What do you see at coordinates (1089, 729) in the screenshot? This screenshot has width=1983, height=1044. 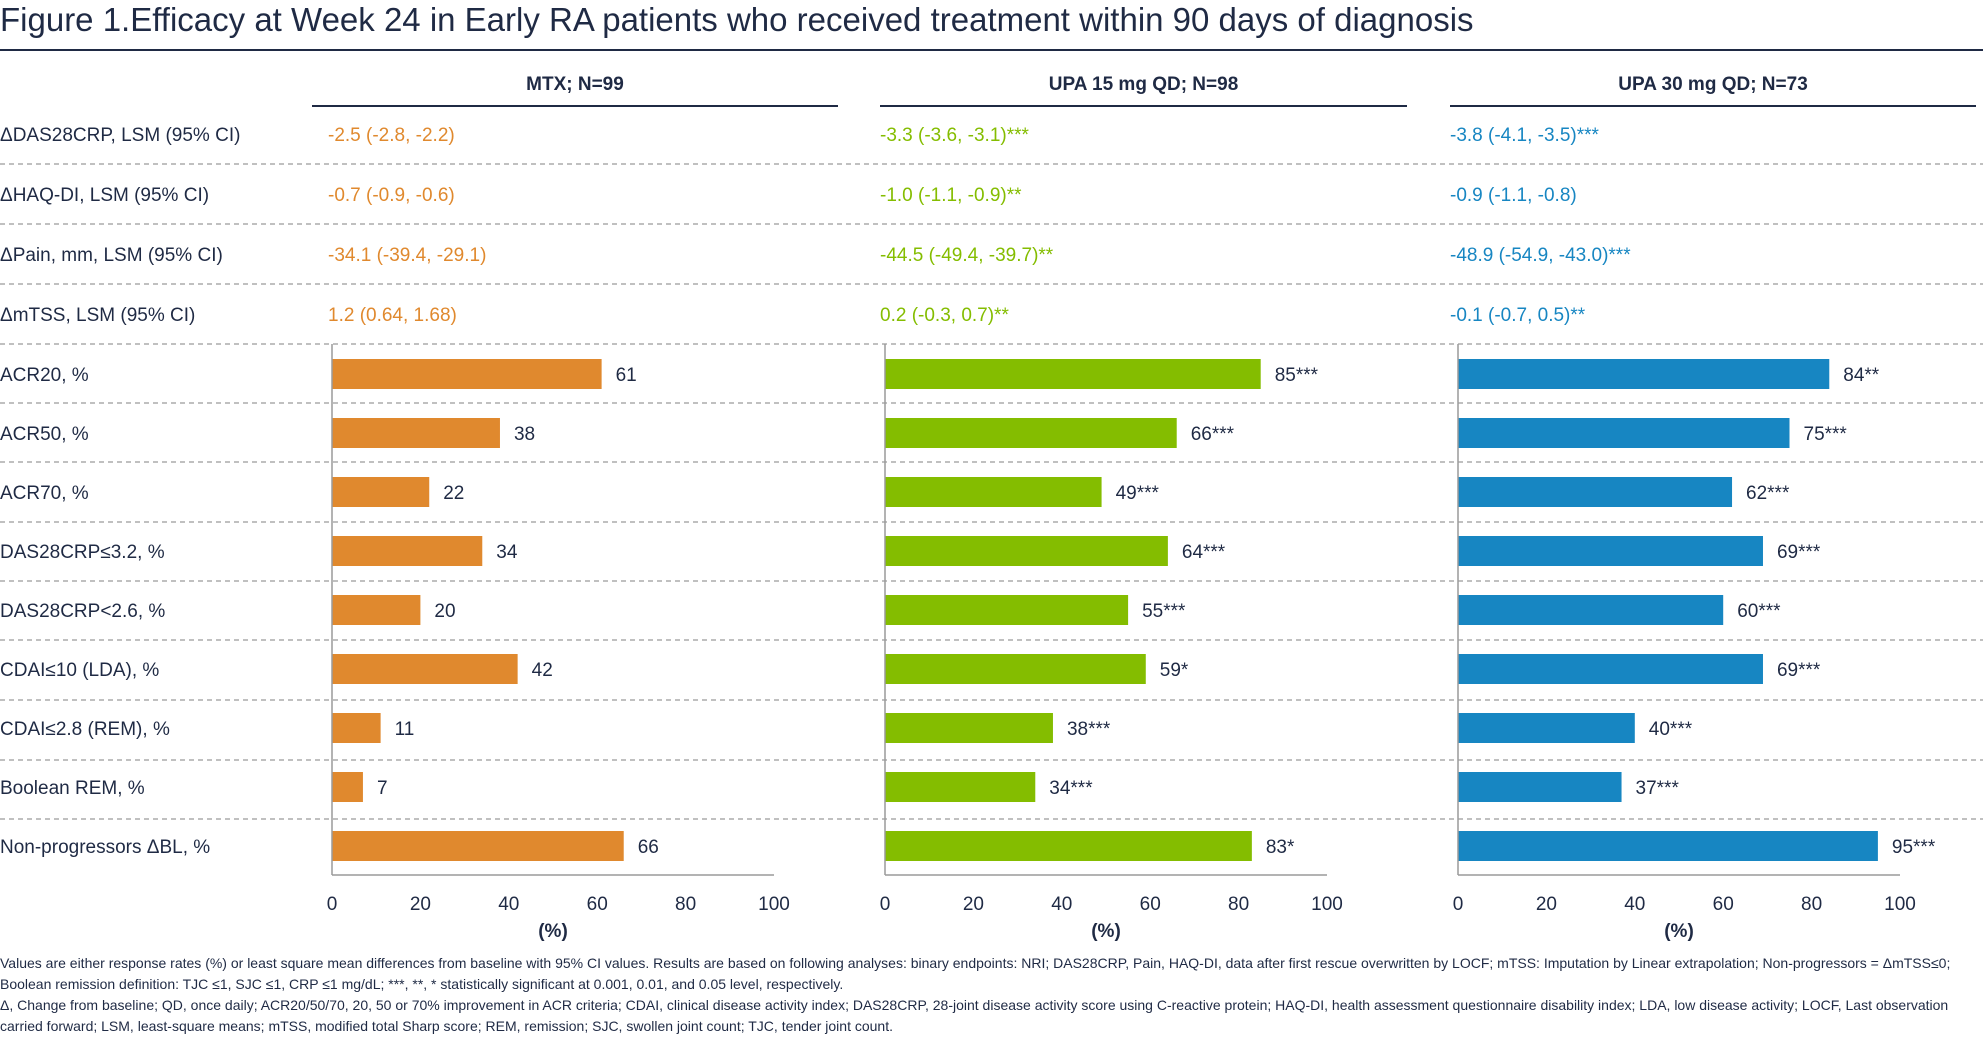 I see `bar-value-label: 38***` at bounding box center [1089, 729].